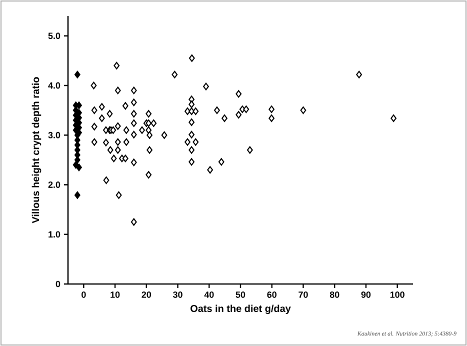 The image size is (467, 346). What do you see at coordinates (58, 284) in the screenshot?
I see `y-tick-label: 0` at bounding box center [58, 284].